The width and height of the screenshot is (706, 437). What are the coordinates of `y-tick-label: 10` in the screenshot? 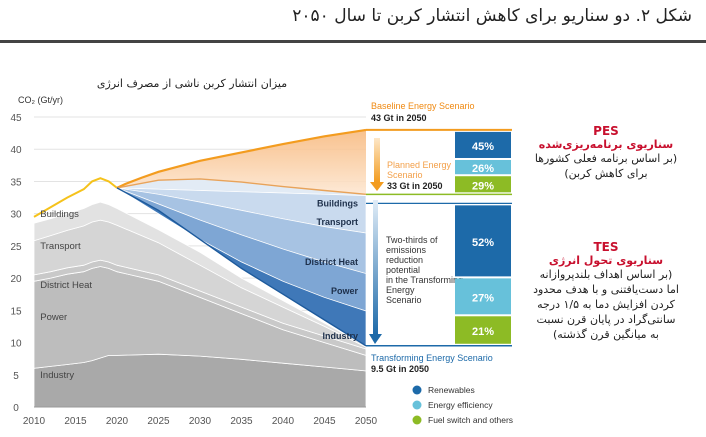 It's located at (16, 344).